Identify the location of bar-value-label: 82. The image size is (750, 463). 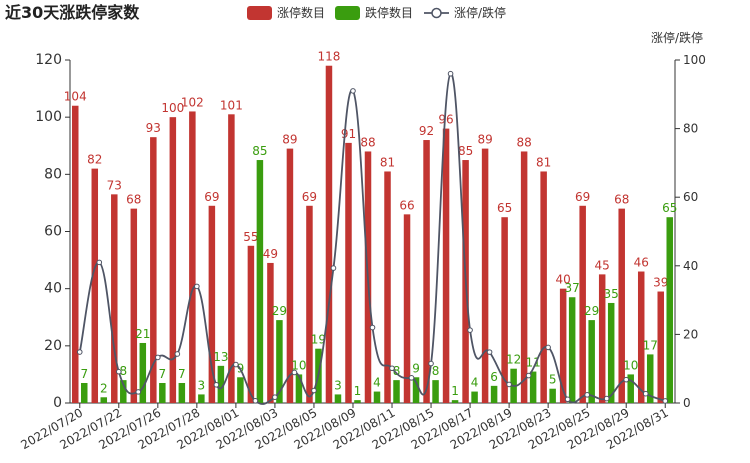
(94, 160).